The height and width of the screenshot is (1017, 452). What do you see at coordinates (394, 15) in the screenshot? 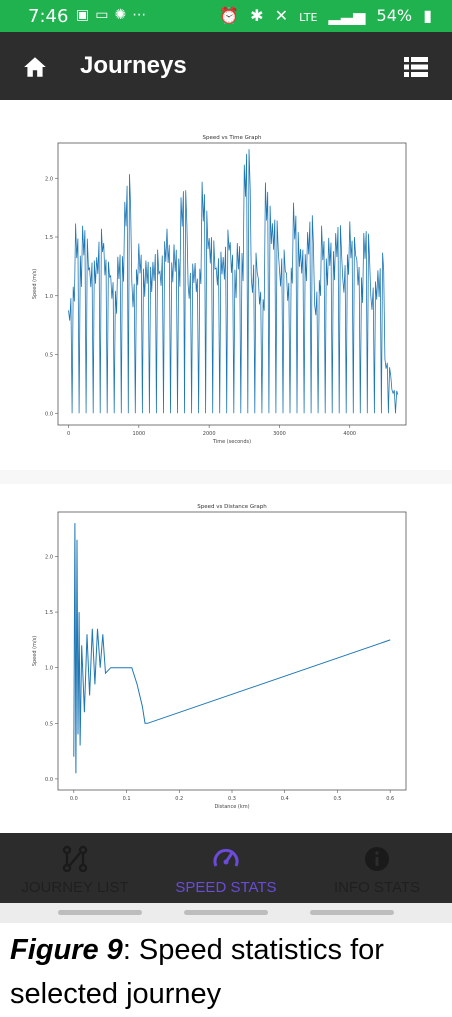
I see `battery-label: 54%` at bounding box center [394, 15].